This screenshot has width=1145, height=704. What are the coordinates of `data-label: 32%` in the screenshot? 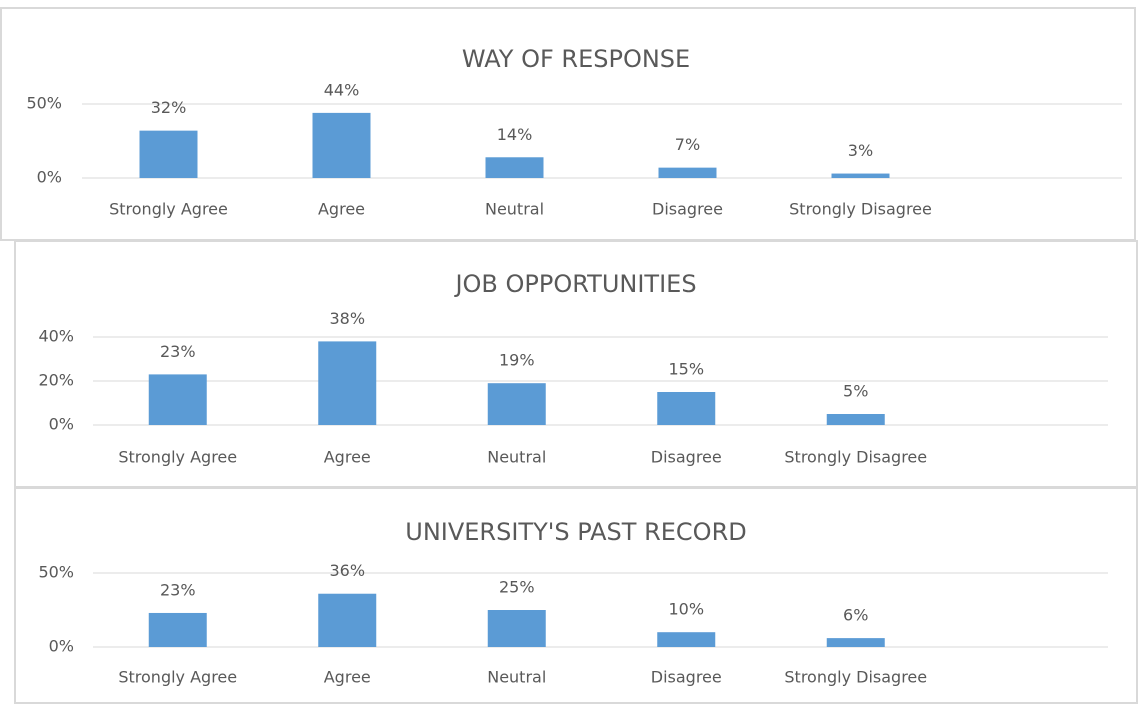 It's located at (169, 107).